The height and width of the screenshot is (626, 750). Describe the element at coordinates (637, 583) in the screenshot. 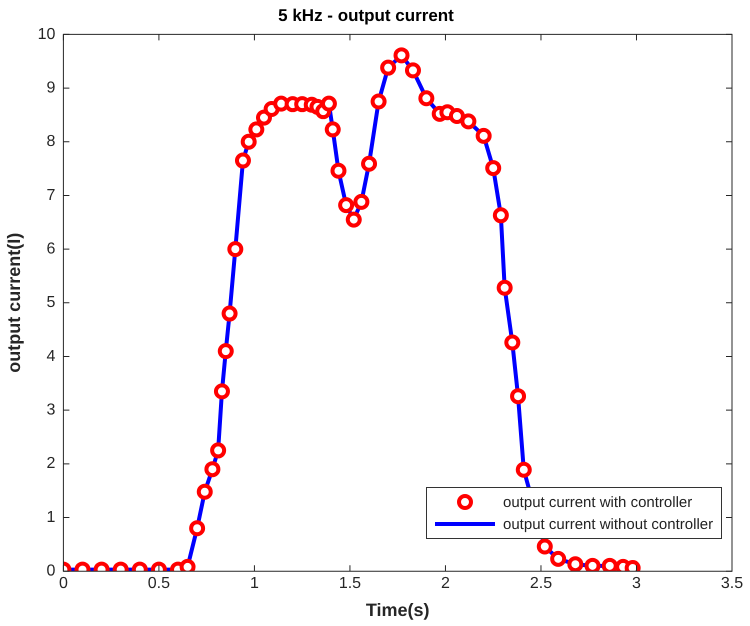

I see `x-tick-label: 3` at that location.